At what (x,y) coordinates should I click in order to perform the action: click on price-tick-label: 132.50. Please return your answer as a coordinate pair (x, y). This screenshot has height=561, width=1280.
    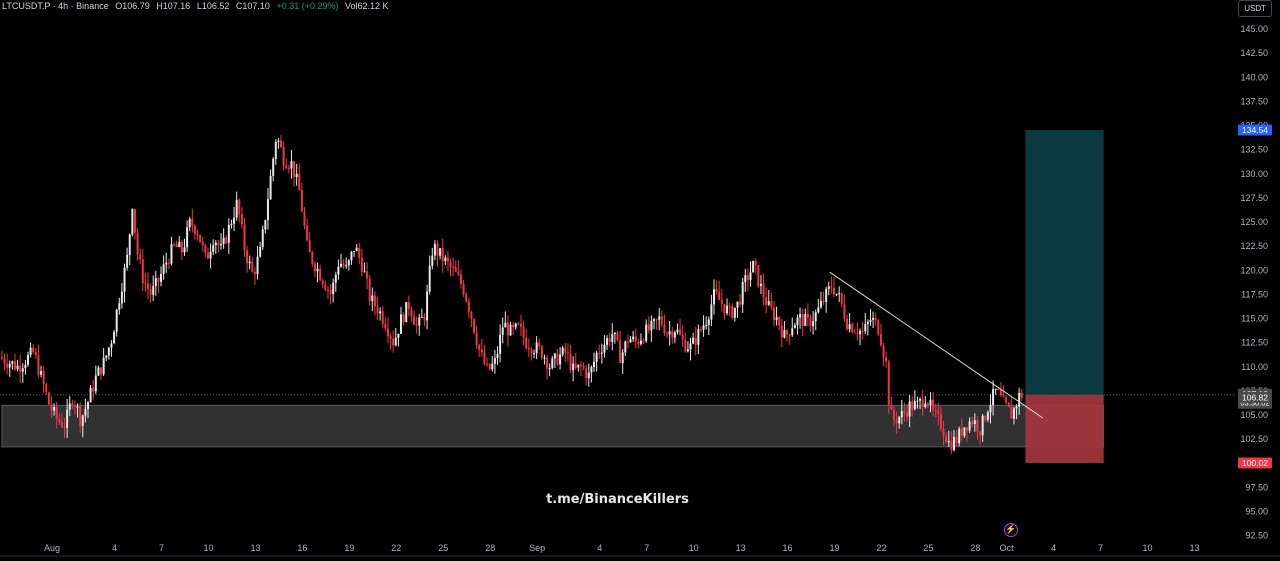
    Looking at the image, I should click on (1254, 150).